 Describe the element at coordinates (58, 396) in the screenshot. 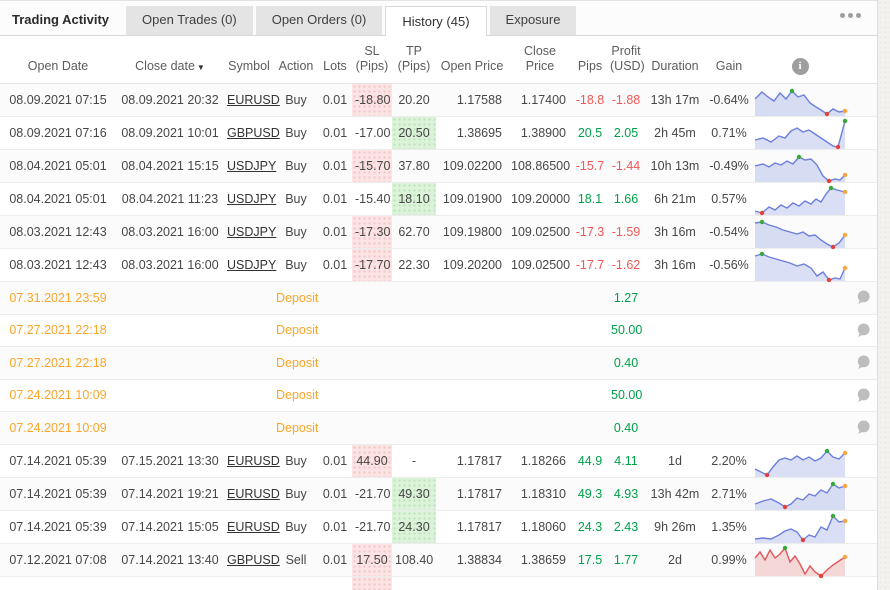

I see `cell-open-date: 07.24.2021 10:09` at that location.